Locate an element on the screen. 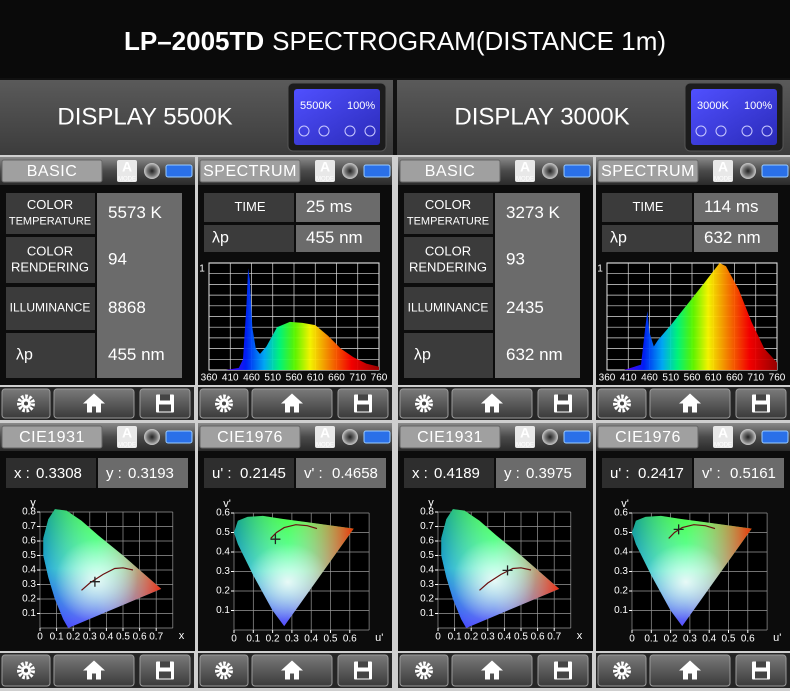 The image size is (790, 691). x-tick-label: 0.4 is located at coordinates (709, 639).